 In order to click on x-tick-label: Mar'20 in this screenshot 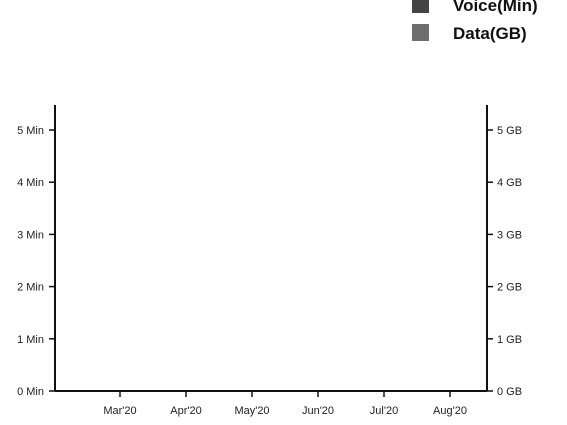, I will do `click(119, 411)`.